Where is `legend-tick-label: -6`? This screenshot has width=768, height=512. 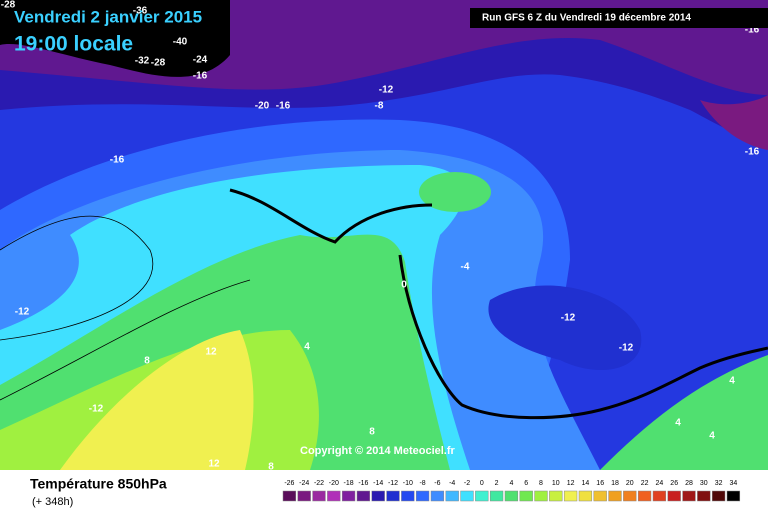
legend-tick-label: -6 is located at coordinates (437, 483).